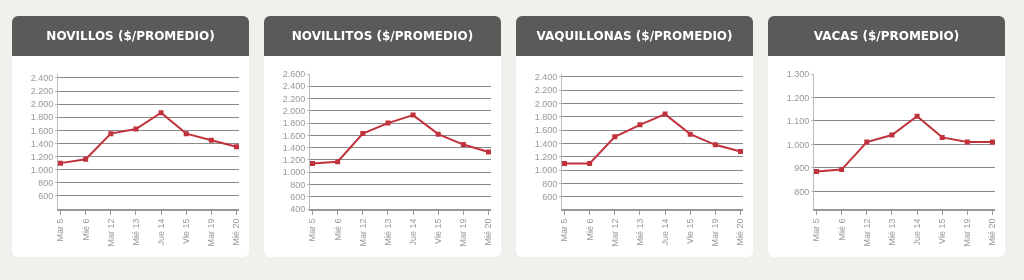 This screenshot has width=1024, height=280. I want to click on y-tick-label: 900, so click(802, 168).